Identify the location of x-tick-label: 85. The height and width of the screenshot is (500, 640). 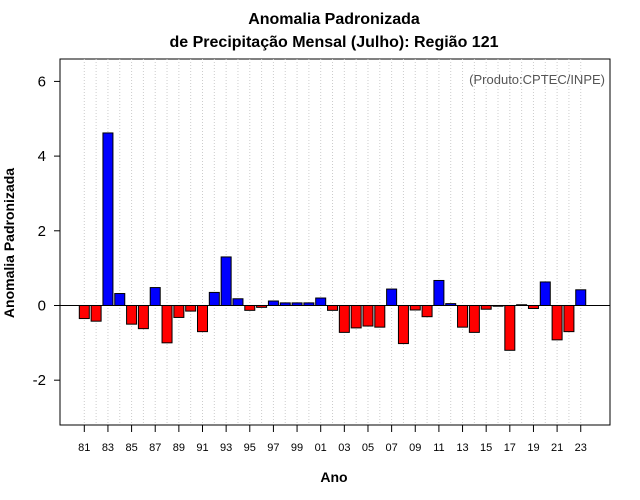
(131, 448).